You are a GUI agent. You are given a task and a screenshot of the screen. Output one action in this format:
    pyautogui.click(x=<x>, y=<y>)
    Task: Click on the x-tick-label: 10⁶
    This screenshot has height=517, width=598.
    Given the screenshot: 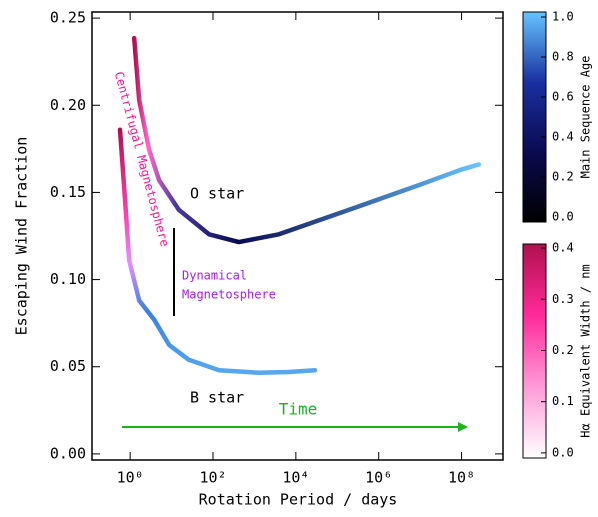 What is the action you would take?
    pyautogui.click(x=378, y=478)
    